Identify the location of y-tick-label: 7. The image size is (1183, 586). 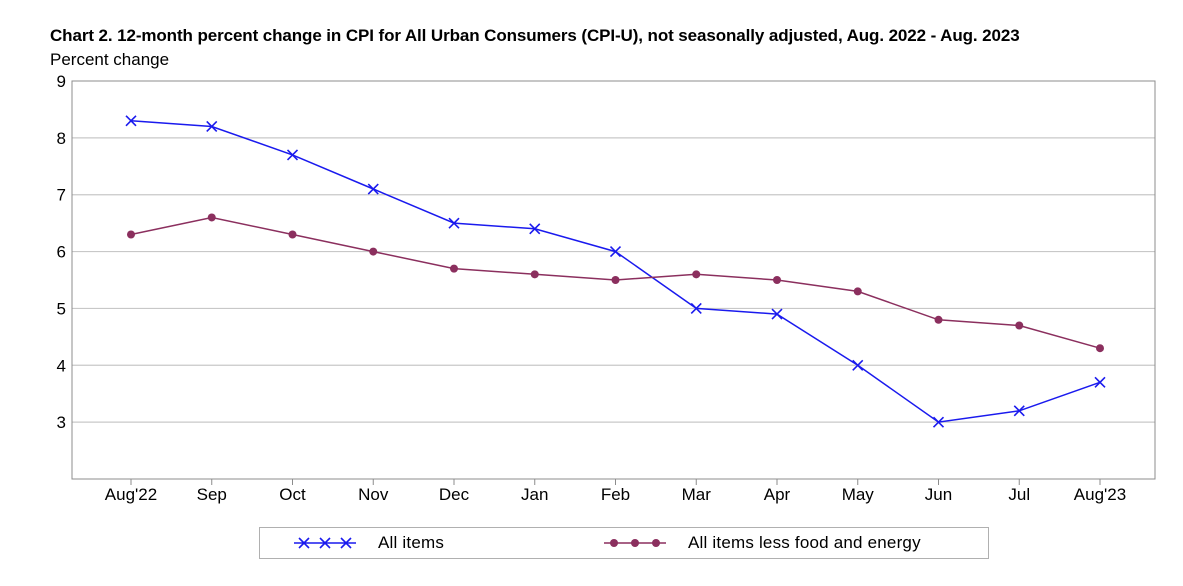
(61, 195).